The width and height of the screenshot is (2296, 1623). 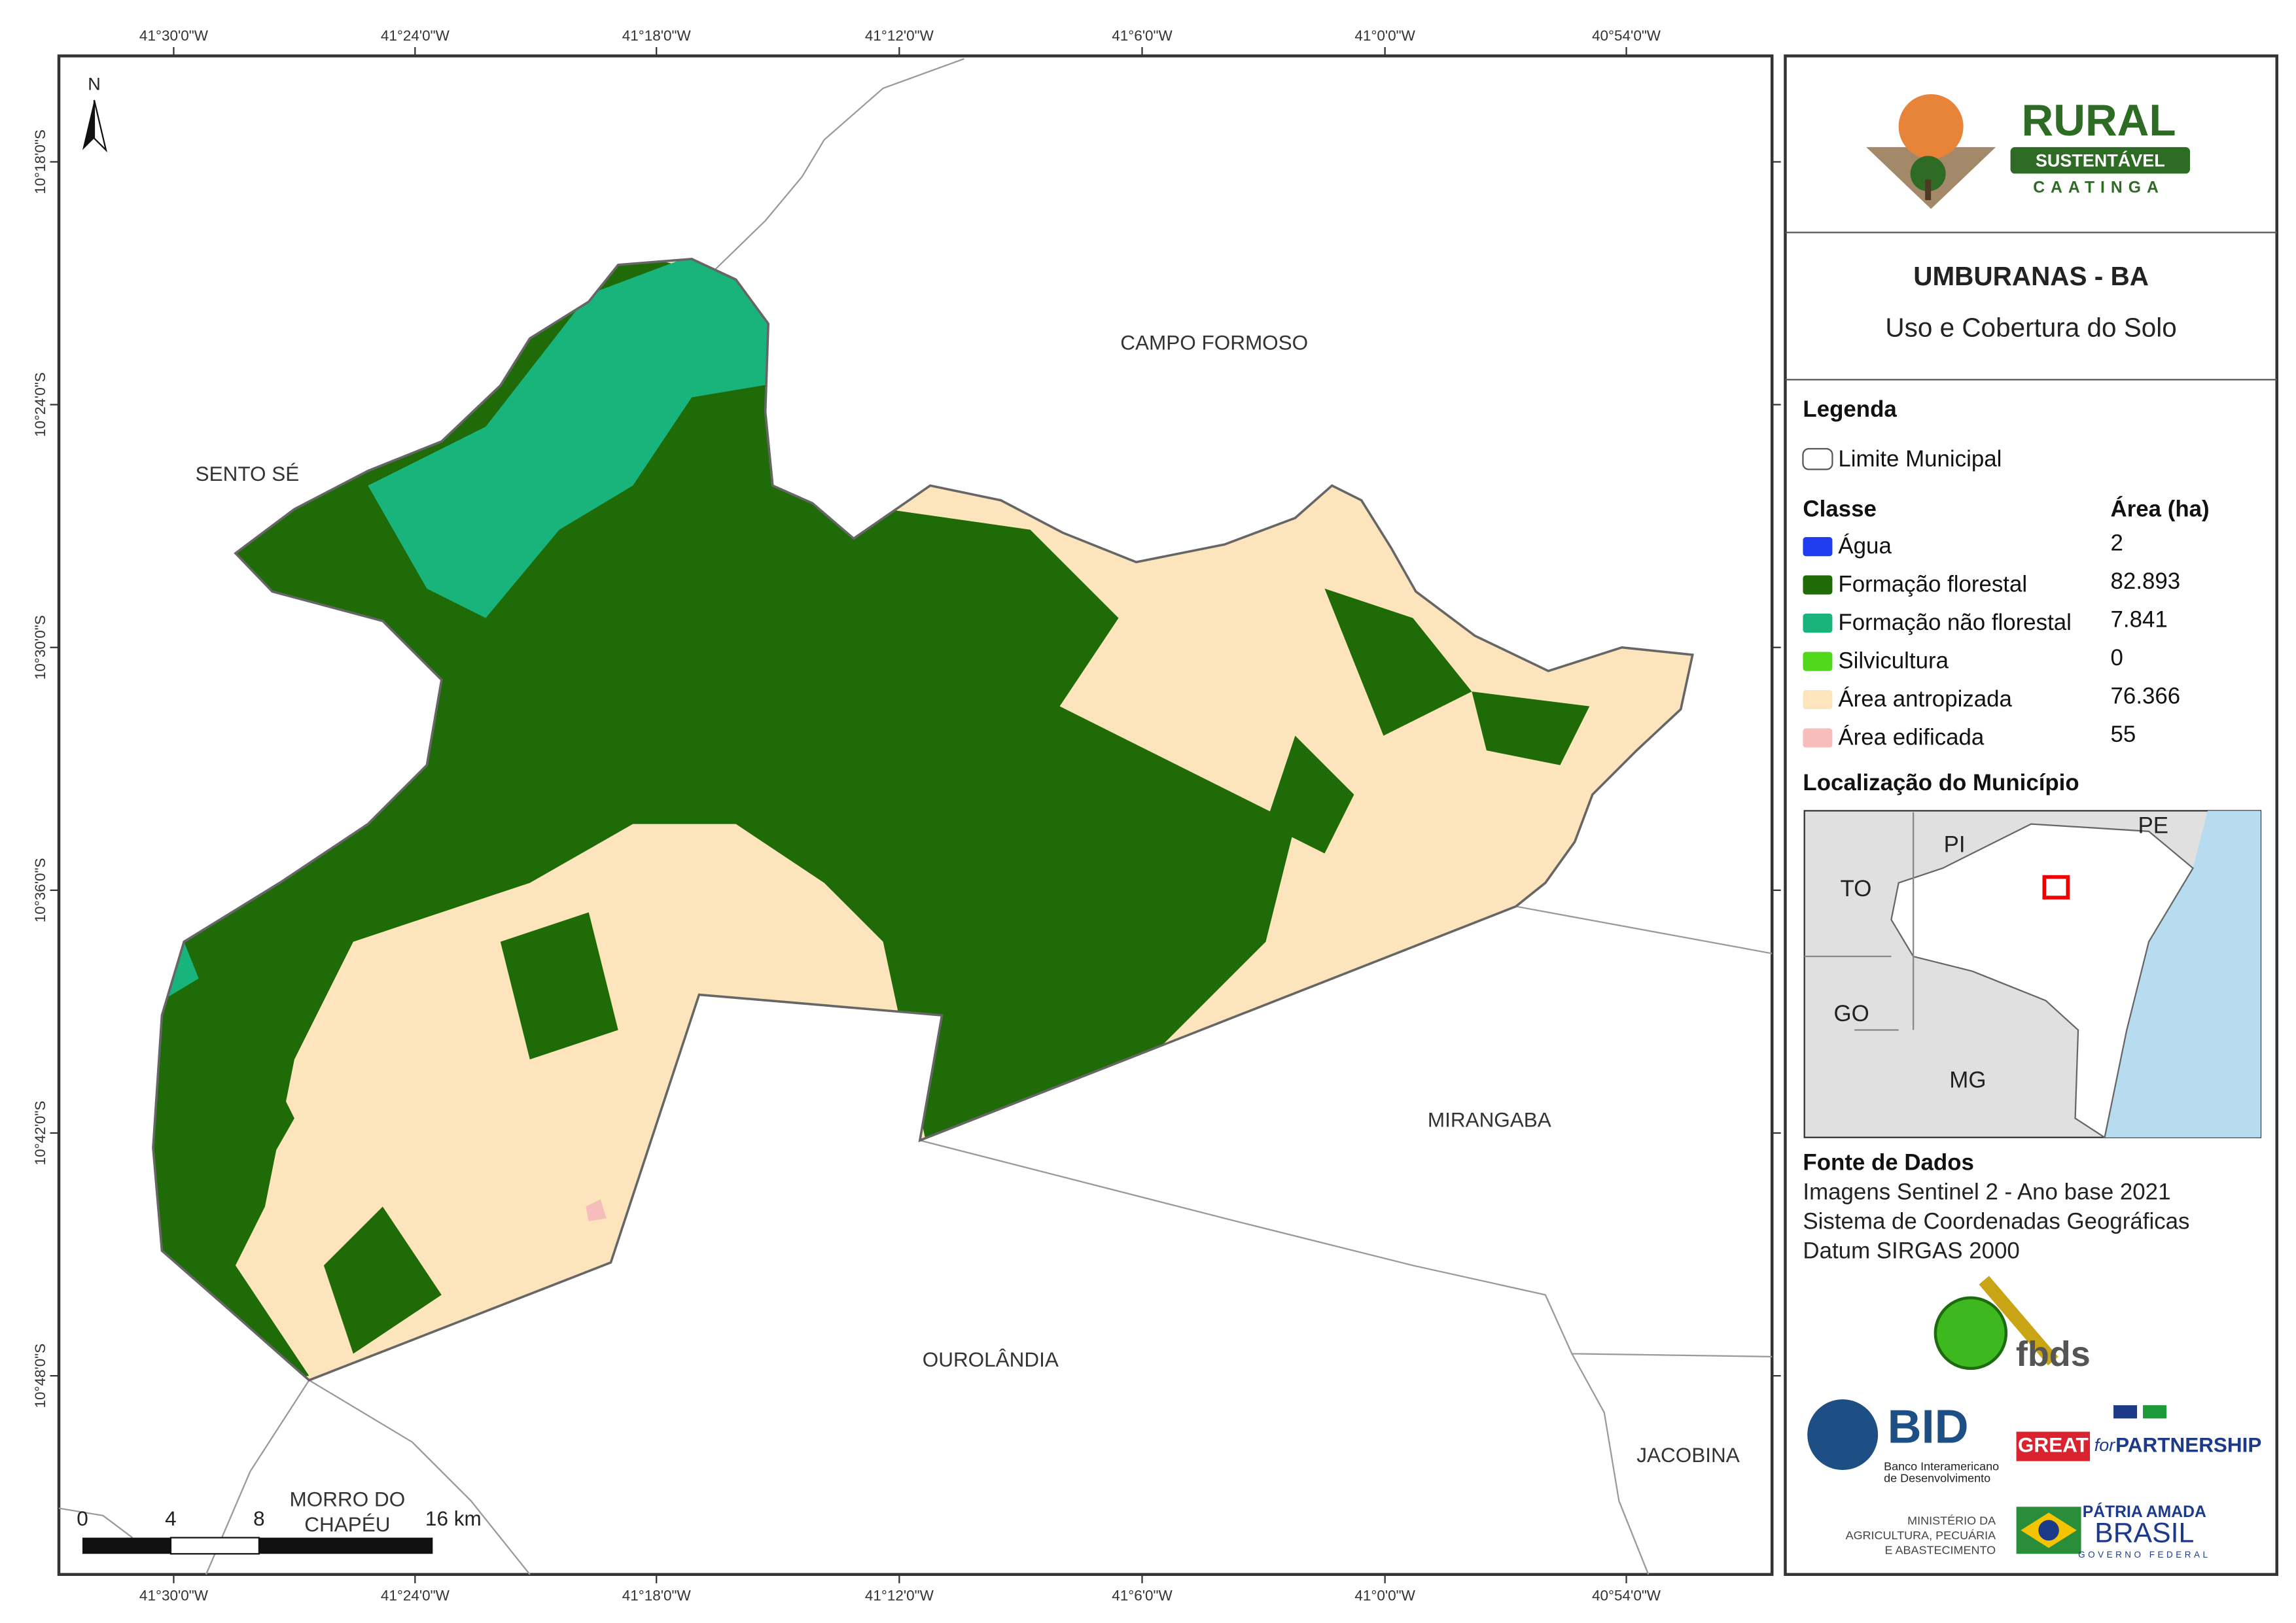 I want to click on scale-label: 8, so click(x=259, y=1518).